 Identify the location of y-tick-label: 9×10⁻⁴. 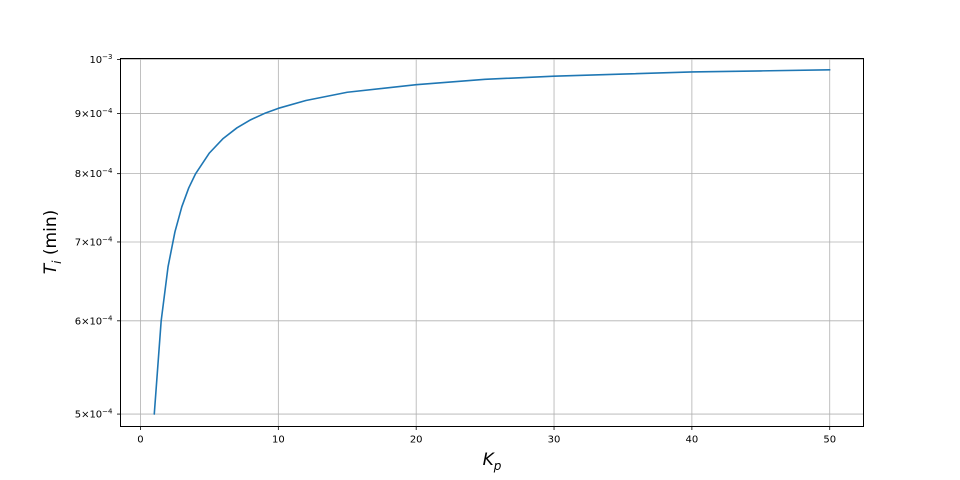
(94, 113).